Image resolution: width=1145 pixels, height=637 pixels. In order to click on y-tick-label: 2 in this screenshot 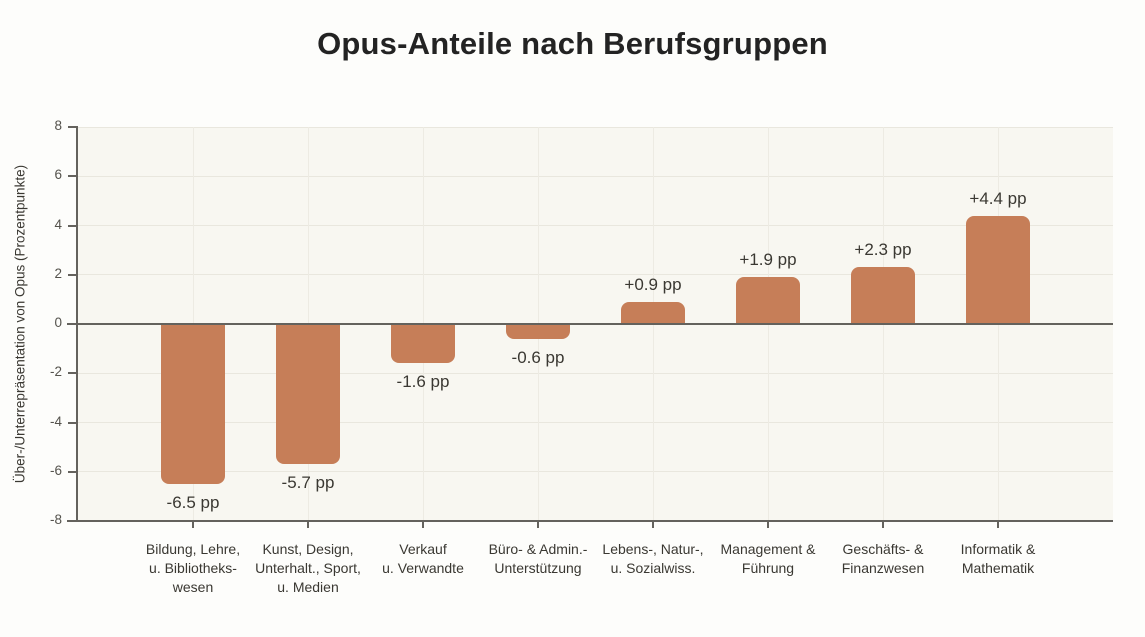, I will do `click(58, 273)`.